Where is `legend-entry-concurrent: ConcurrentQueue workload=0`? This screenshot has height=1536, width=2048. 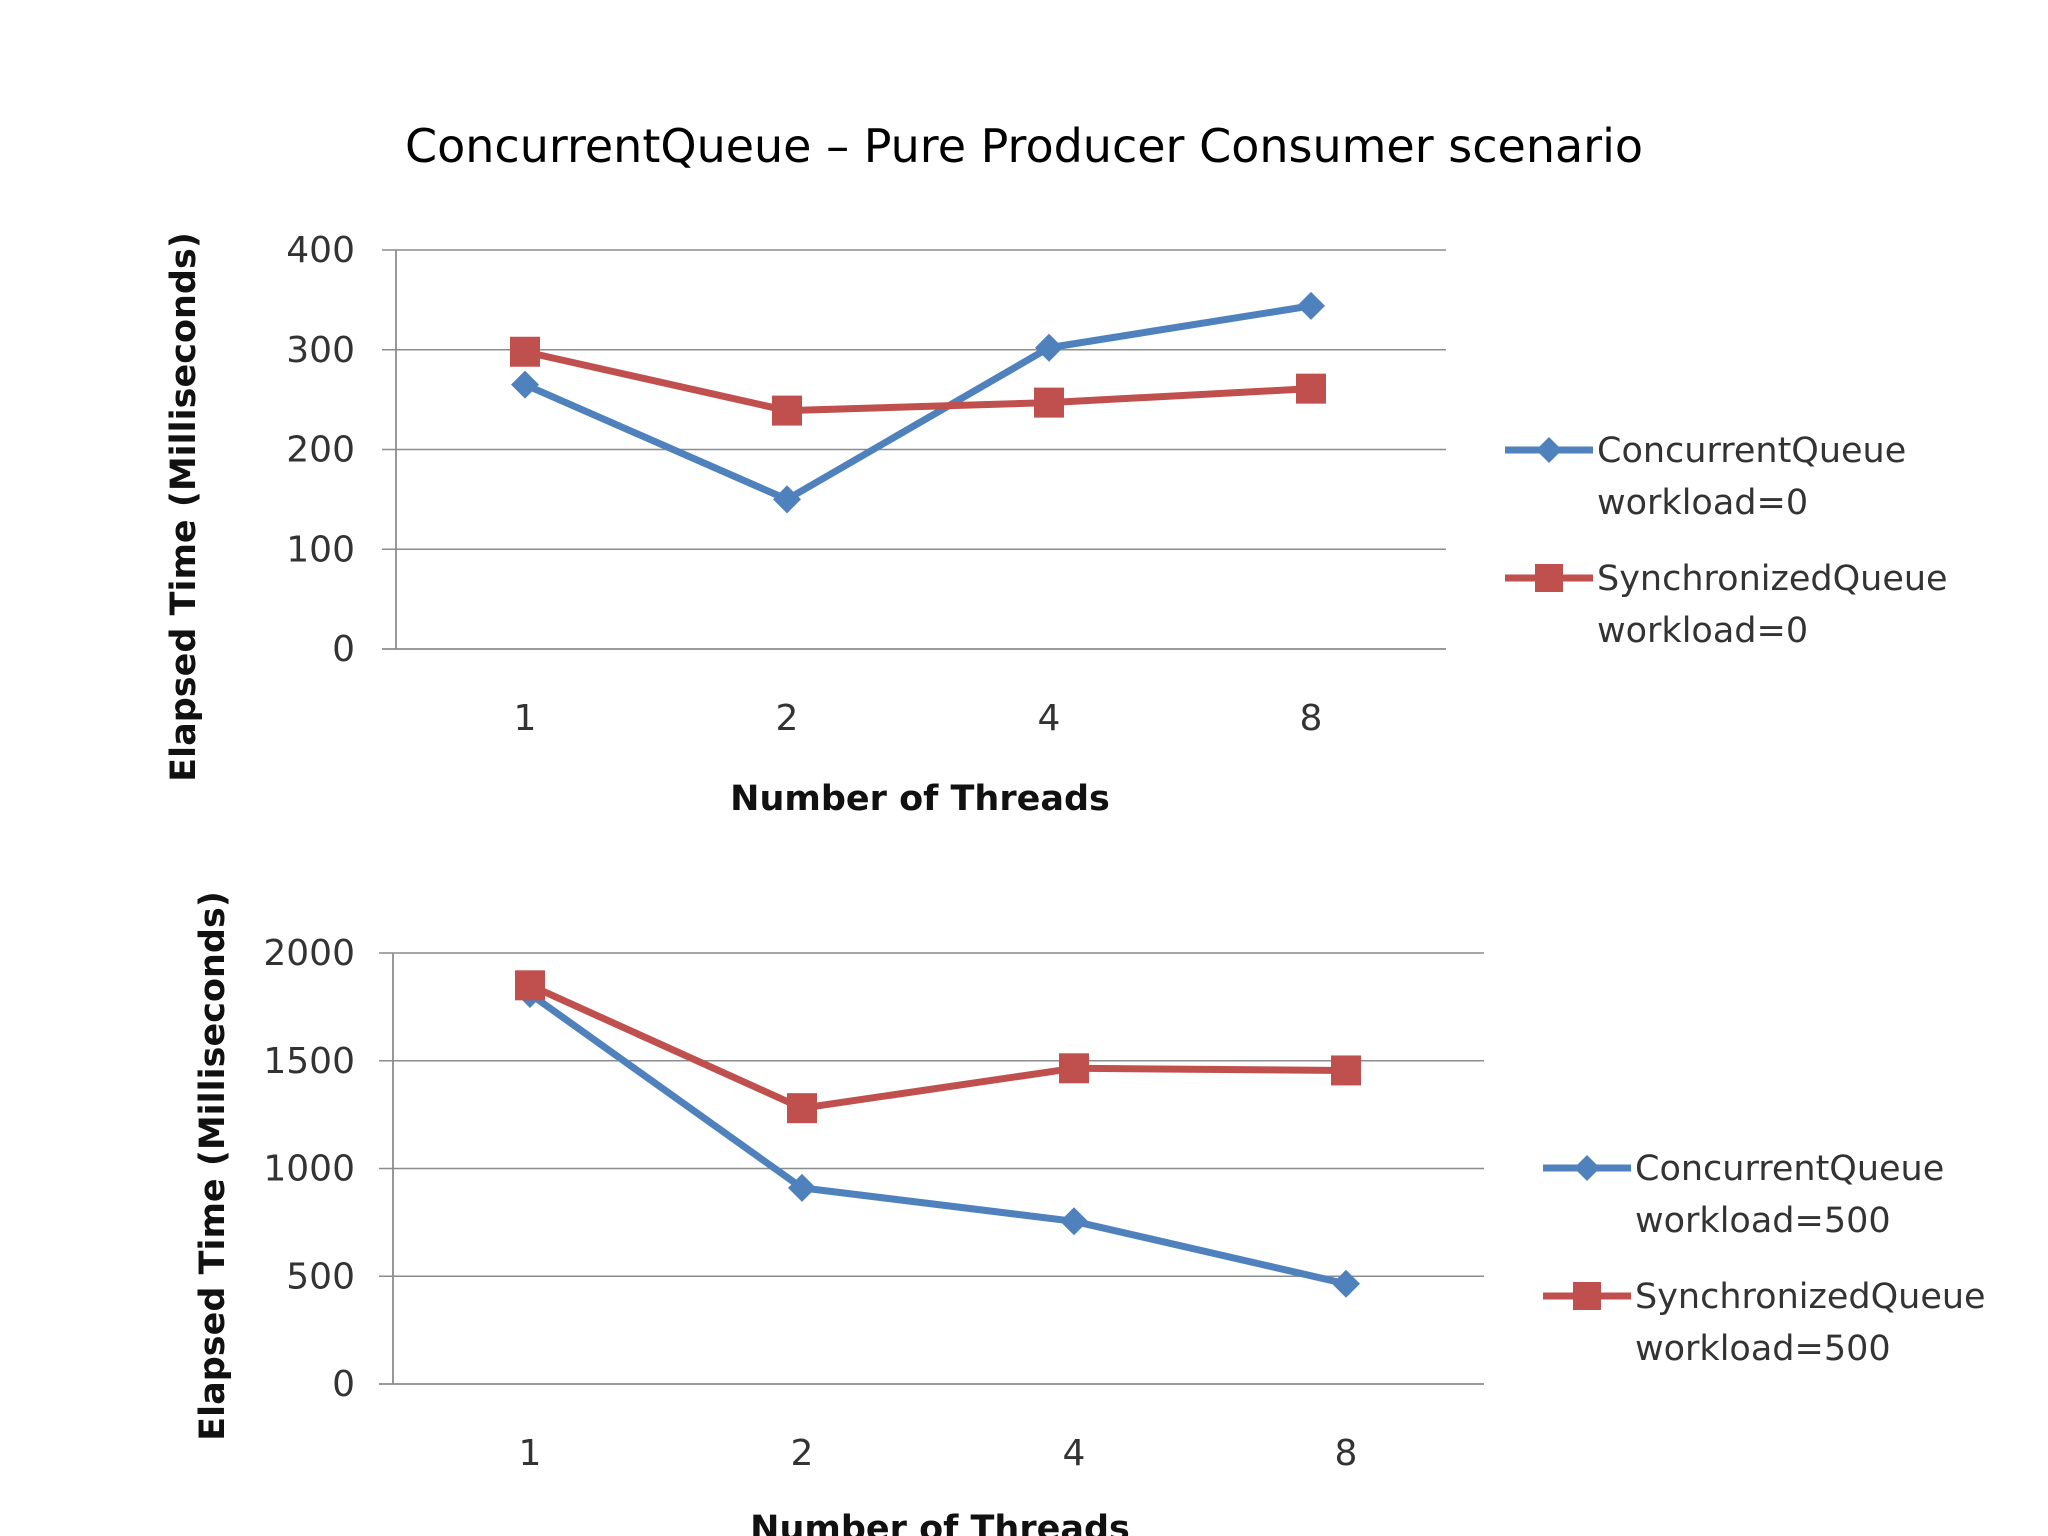
legend-entry-concurrent: ConcurrentQueue workload=0 is located at coordinates (1705, 477).